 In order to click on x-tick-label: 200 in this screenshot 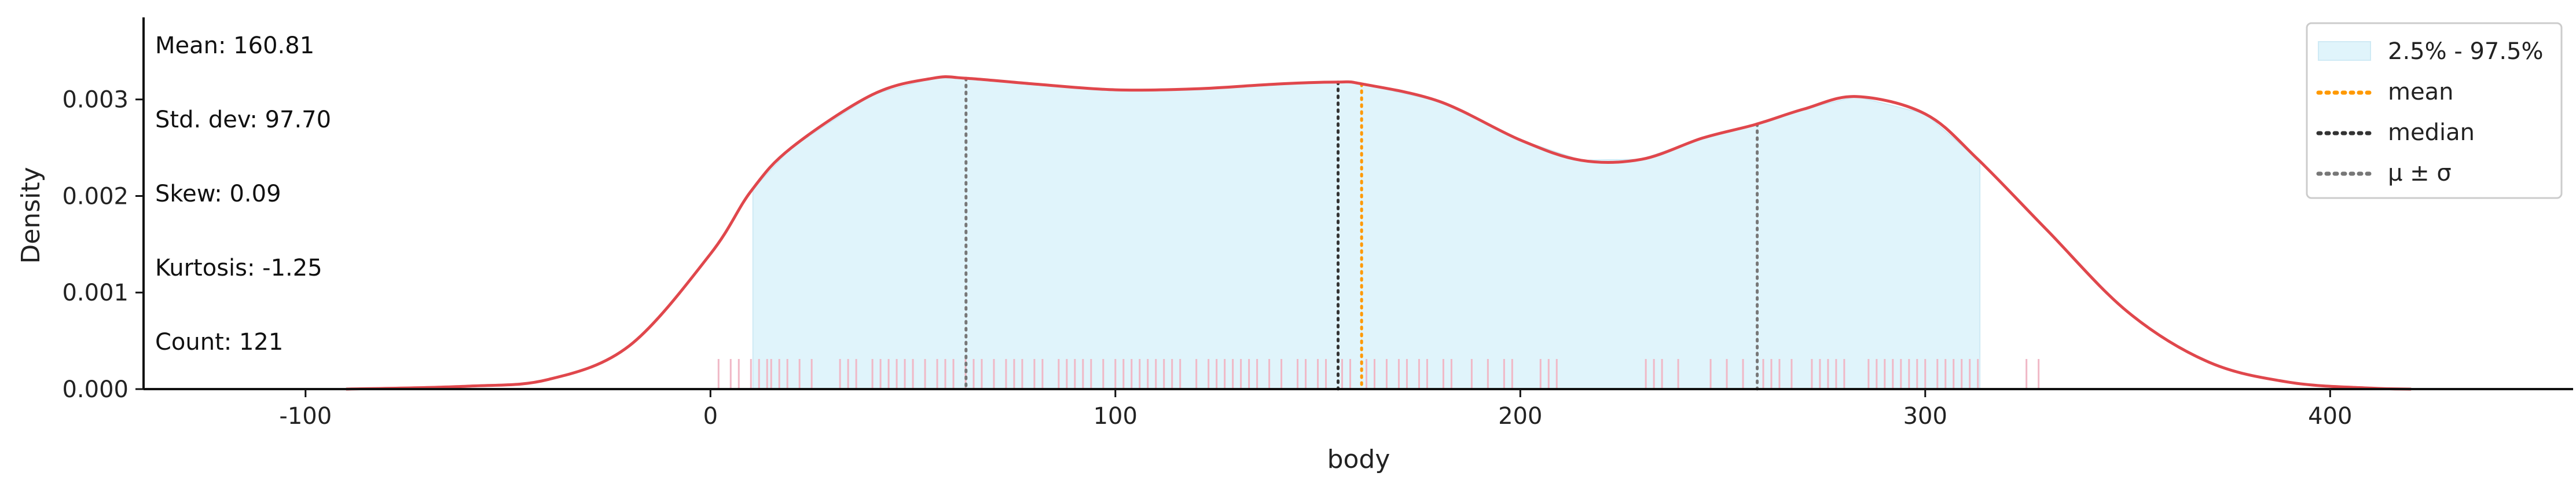, I will do `click(1520, 417)`.